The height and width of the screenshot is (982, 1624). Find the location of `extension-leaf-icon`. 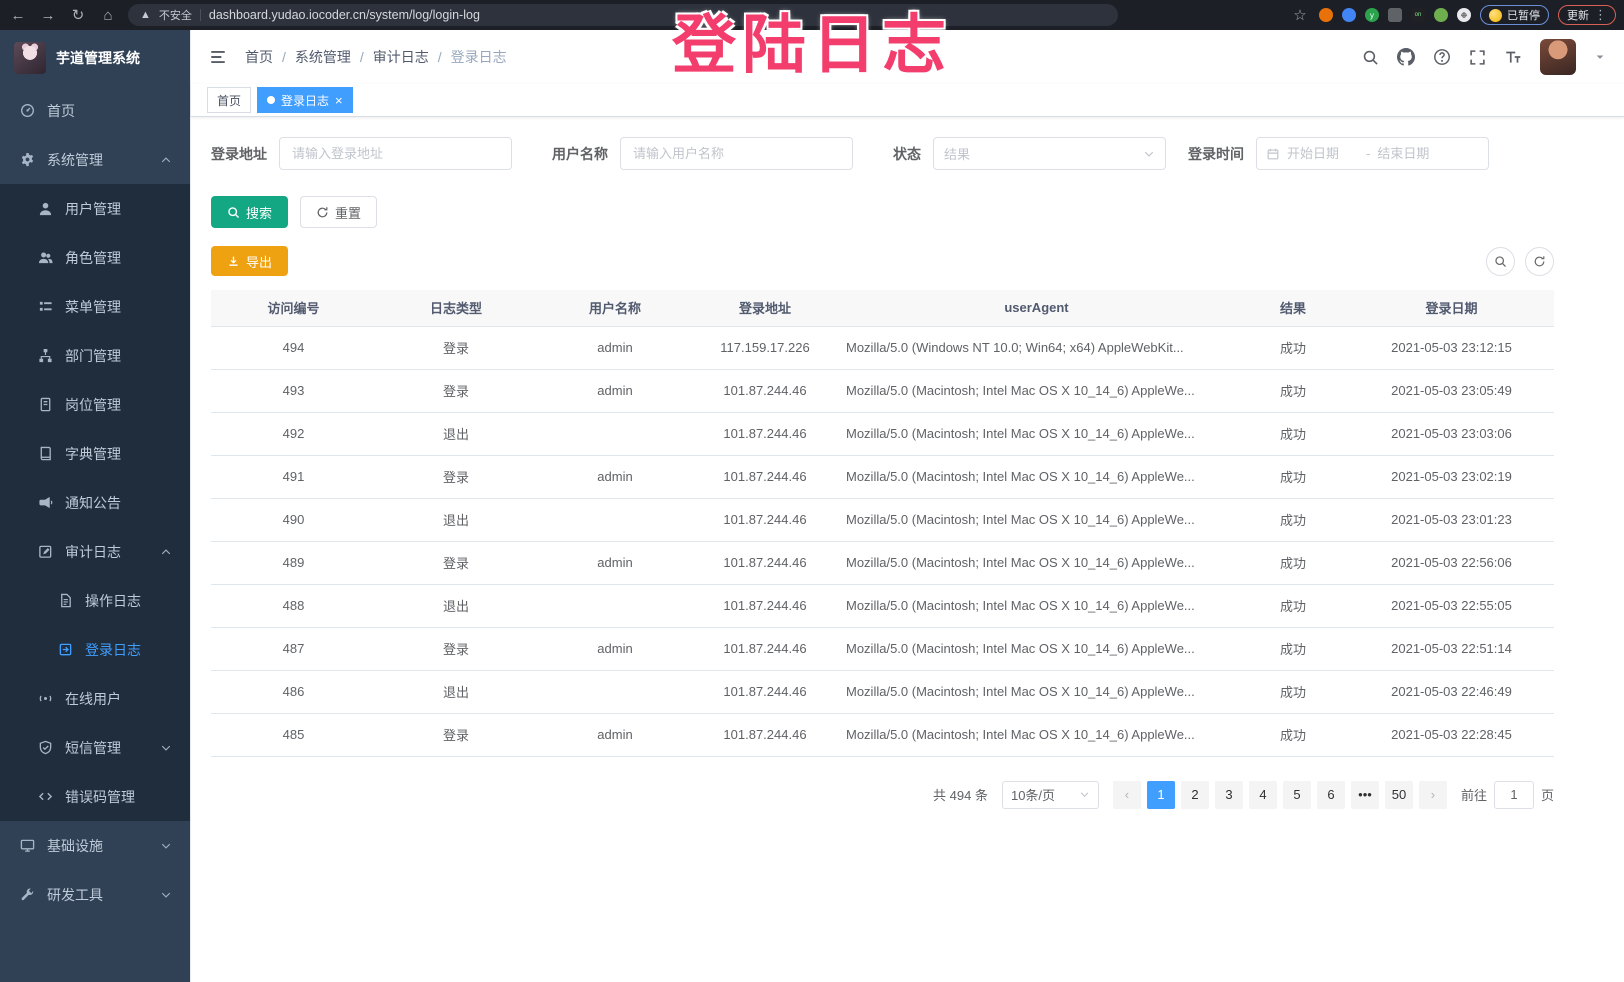

extension-leaf-icon is located at coordinates (1441, 15).